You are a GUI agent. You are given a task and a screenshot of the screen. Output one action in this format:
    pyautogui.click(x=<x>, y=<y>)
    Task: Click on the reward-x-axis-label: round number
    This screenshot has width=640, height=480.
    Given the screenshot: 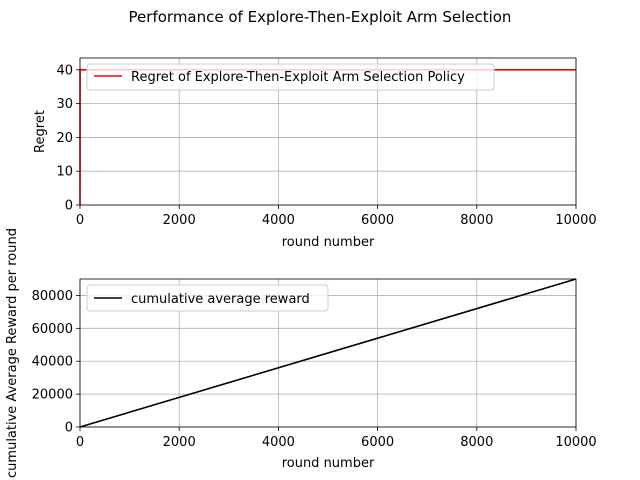 What is the action you would take?
    pyautogui.click(x=328, y=463)
    